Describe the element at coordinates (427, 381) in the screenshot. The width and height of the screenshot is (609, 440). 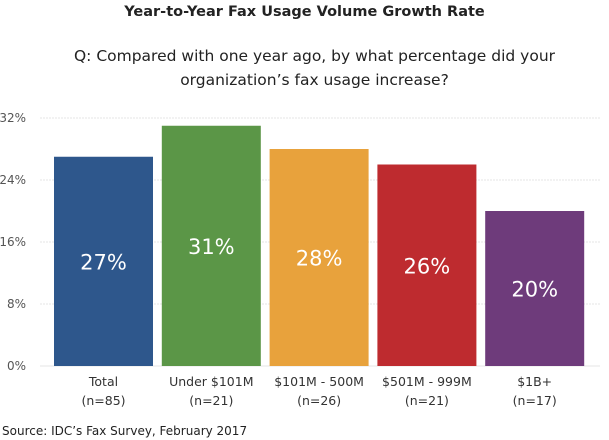
I see `x-tick-label: $501M - 999M` at that location.